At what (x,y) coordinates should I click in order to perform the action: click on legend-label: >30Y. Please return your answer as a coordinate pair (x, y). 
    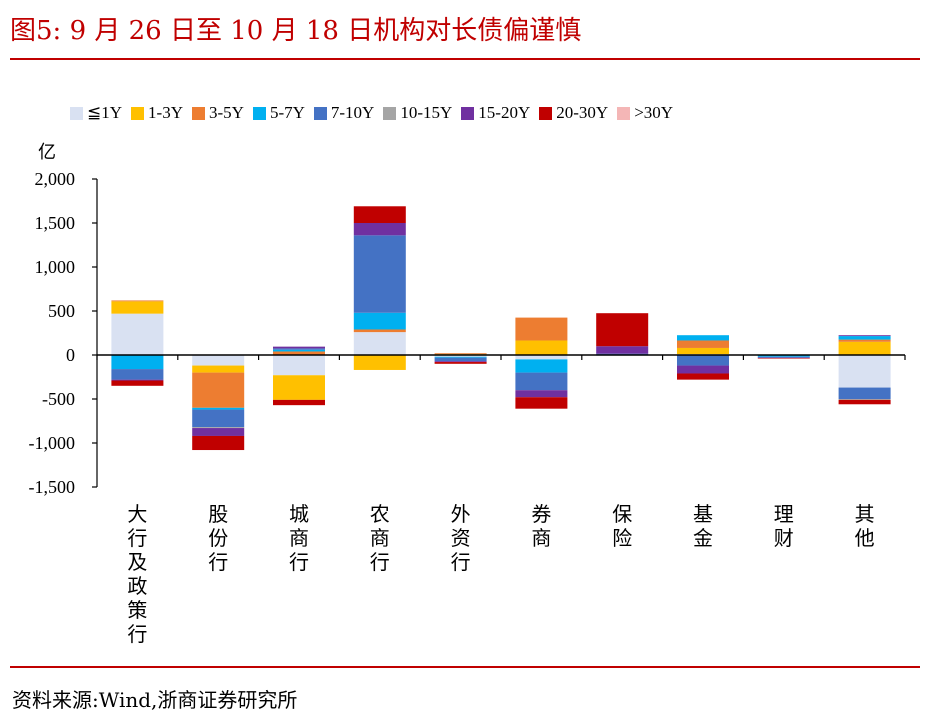
    Looking at the image, I should click on (654, 112).